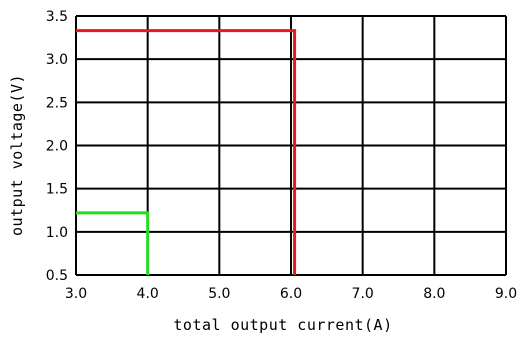  What do you see at coordinates (57, 233) in the screenshot?
I see `y-tick-label: 1.0` at bounding box center [57, 233].